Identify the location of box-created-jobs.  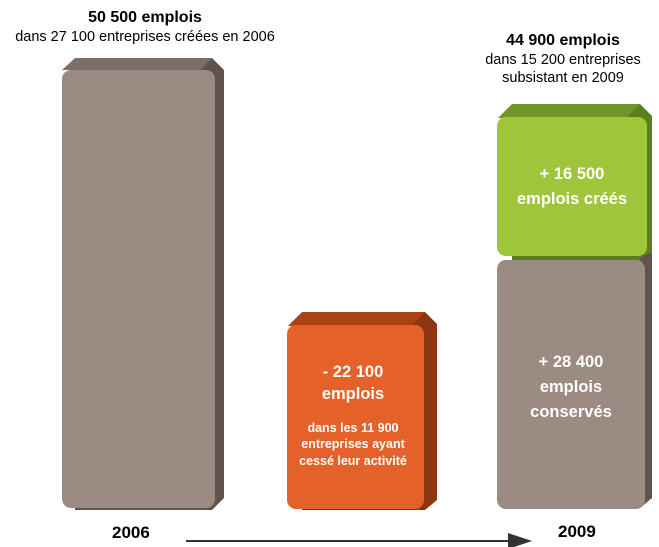
(574, 183).